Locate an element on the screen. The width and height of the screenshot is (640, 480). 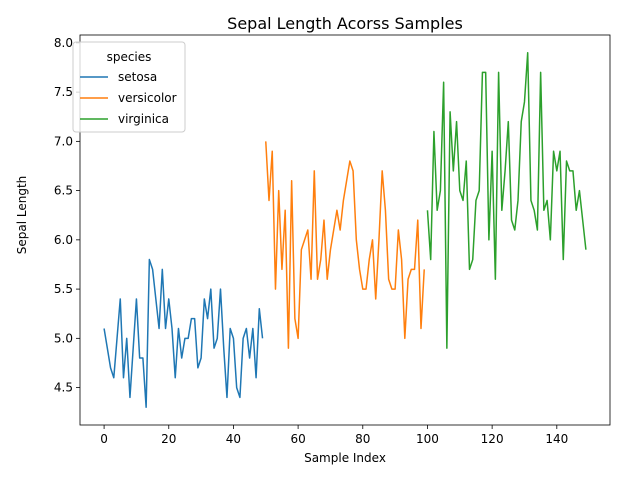
y-tick-label: 6.5 is located at coordinates (63, 191).